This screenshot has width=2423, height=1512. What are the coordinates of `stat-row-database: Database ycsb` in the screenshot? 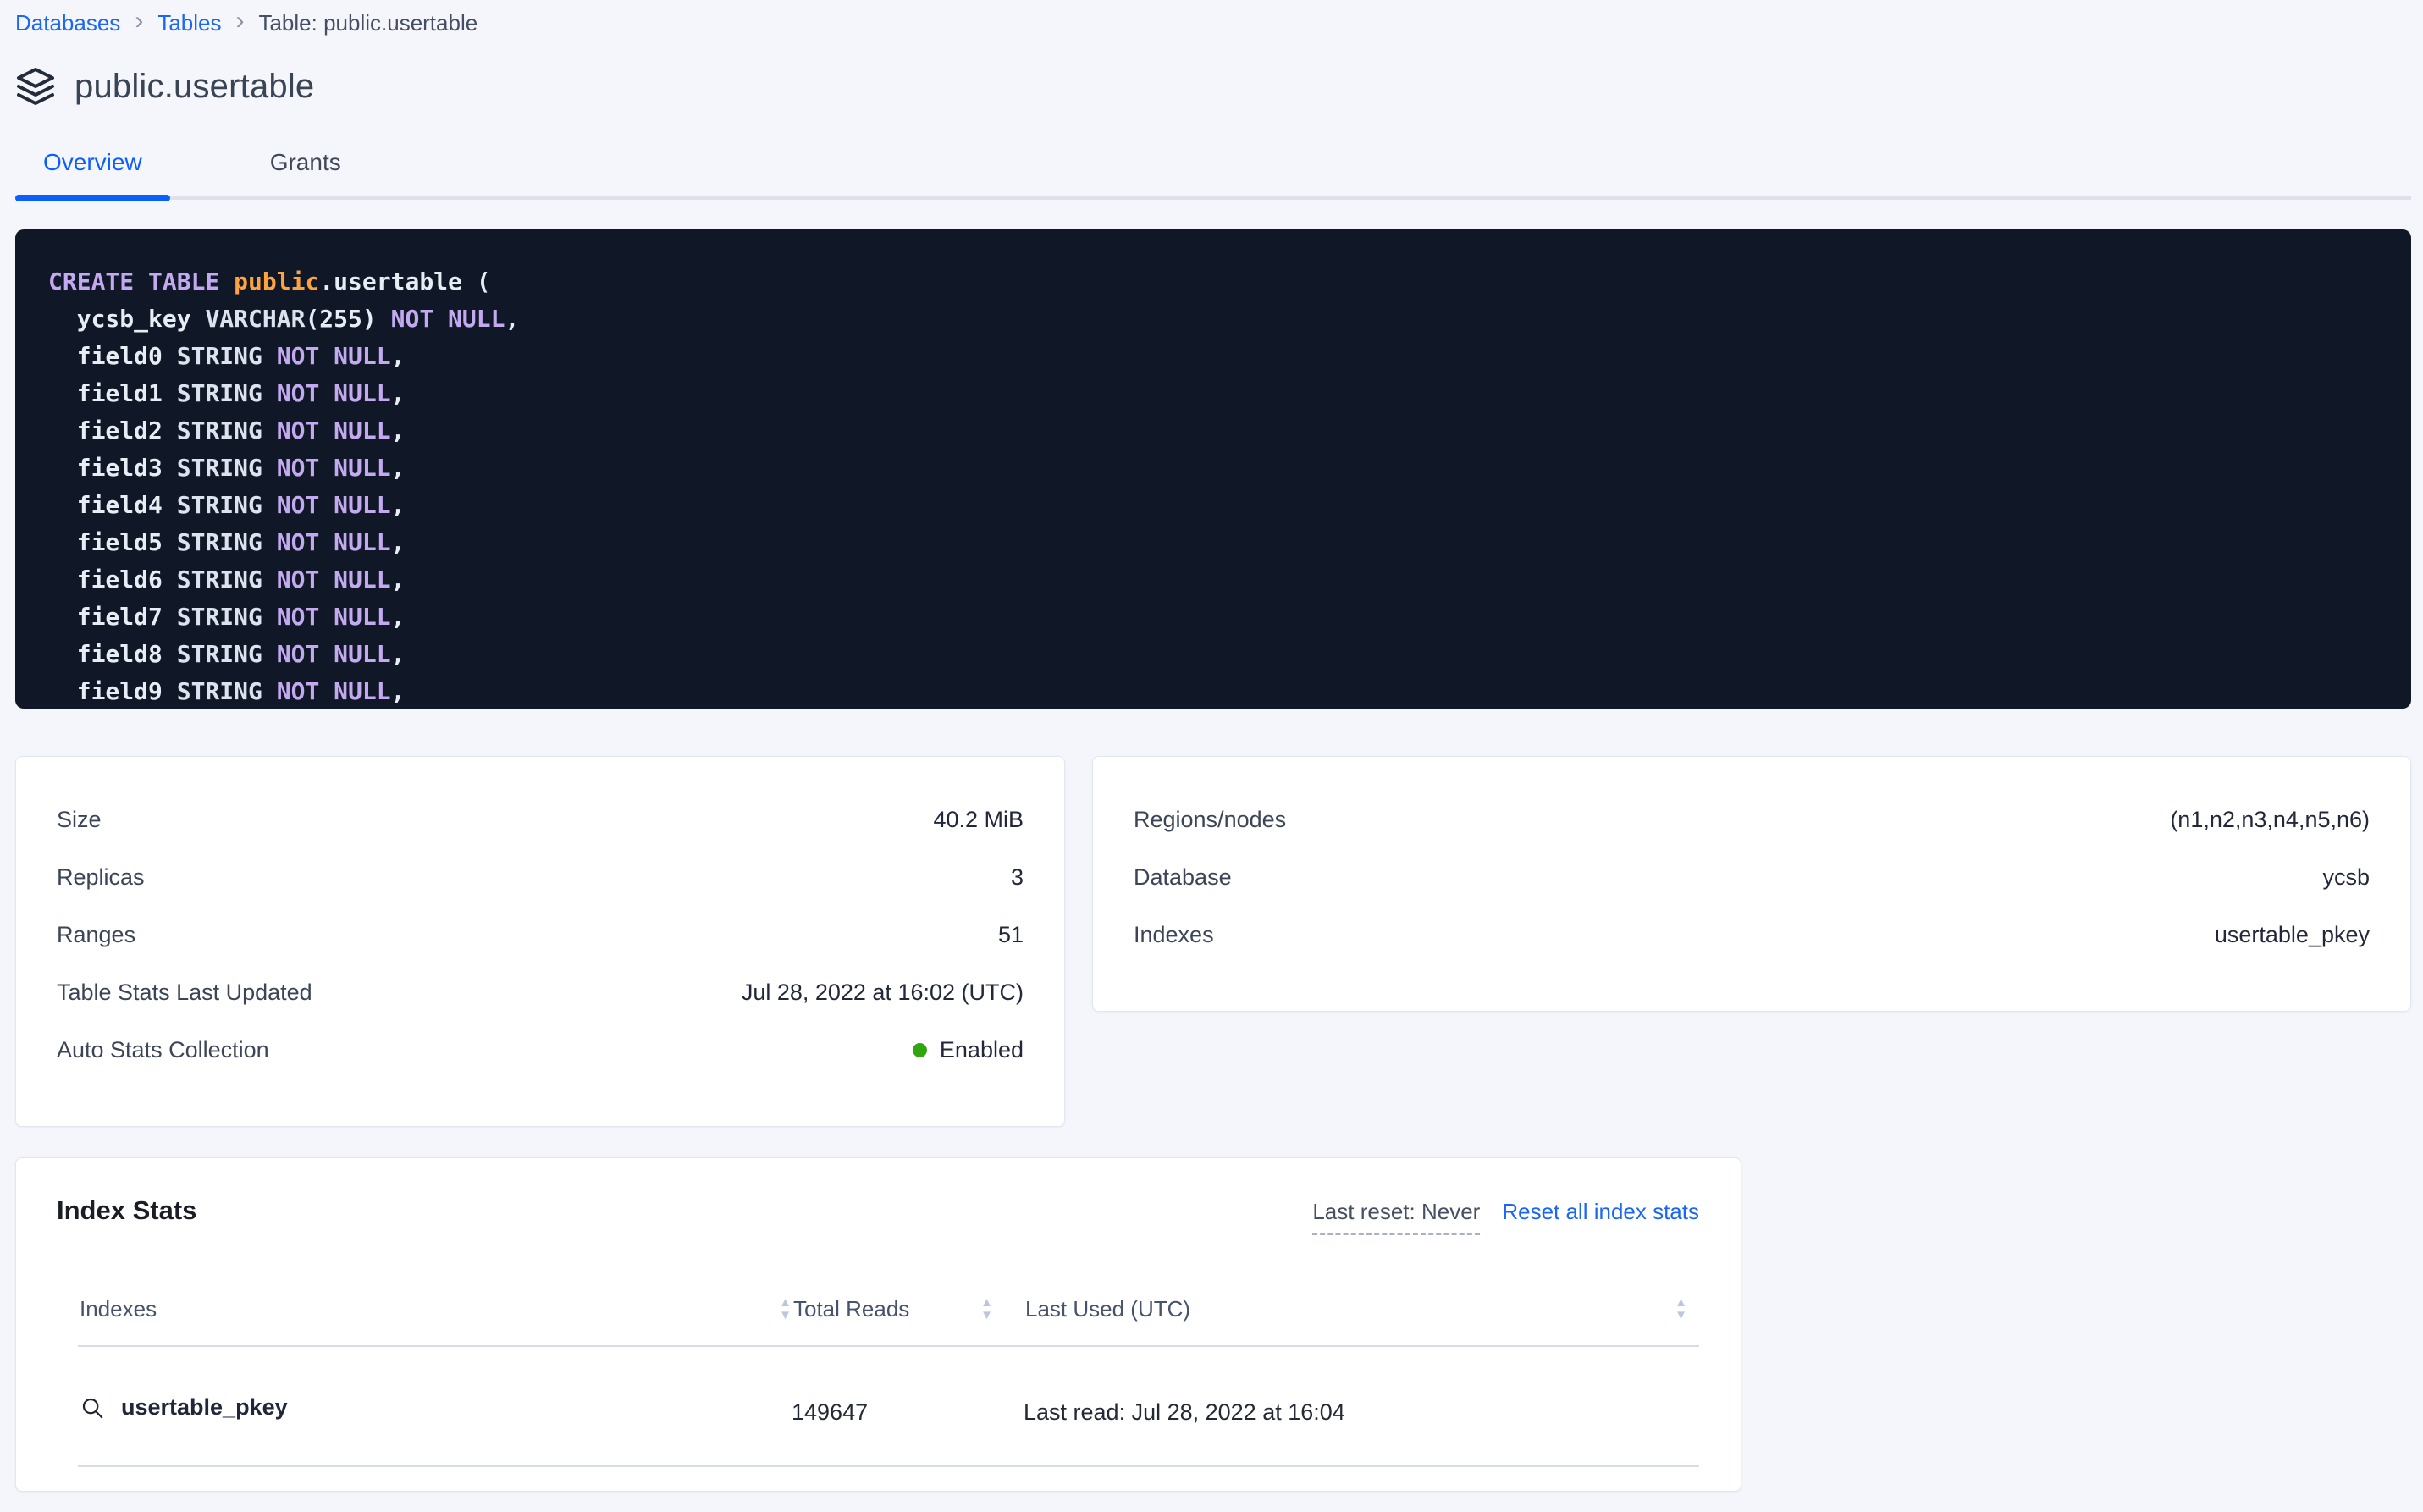 It's located at (1752, 877).